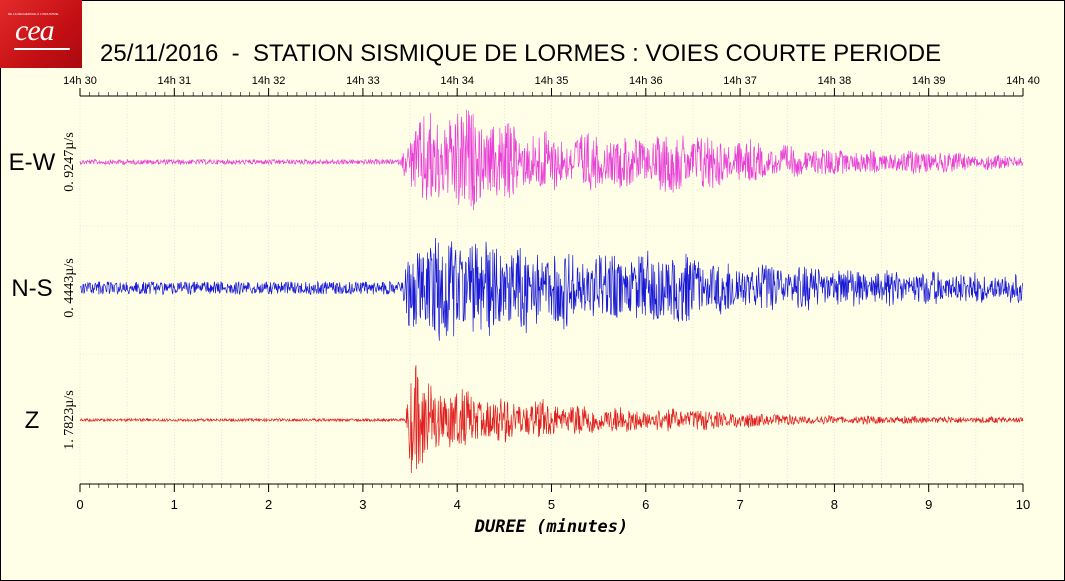 The image size is (1065, 581). What do you see at coordinates (1023, 504) in the screenshot?
I see `bottom-tick-label: 10` at bounding box center [1023, 504].